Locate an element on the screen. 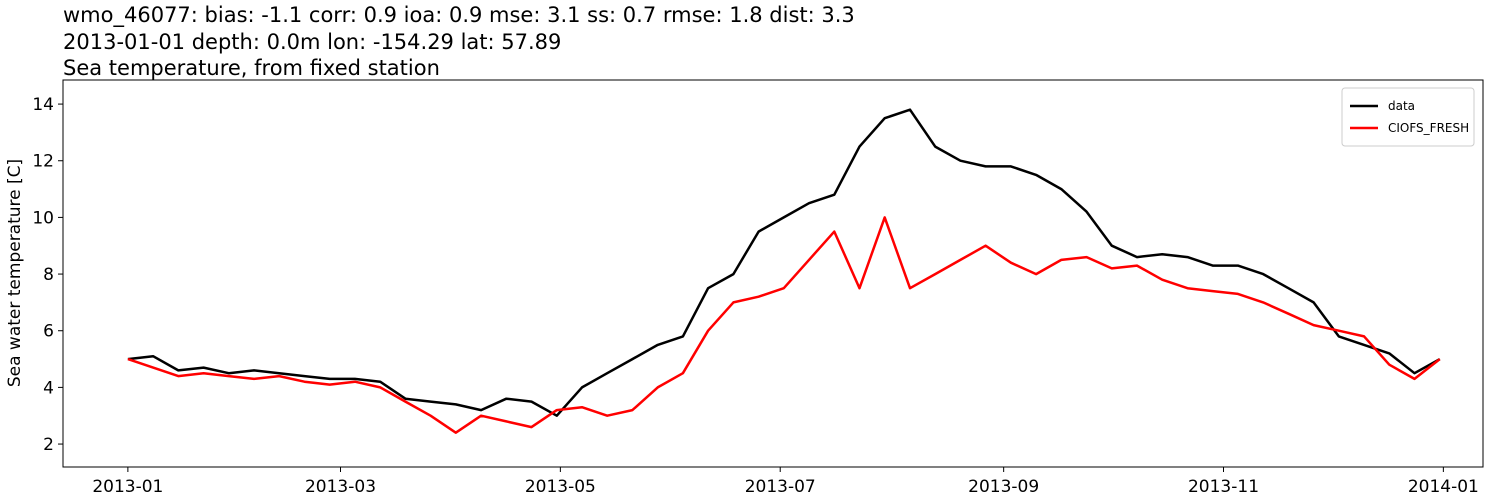 Image resolution: width=1500 pixels, height=500 pixels. legend-box is located at coordinates (1408, 117).